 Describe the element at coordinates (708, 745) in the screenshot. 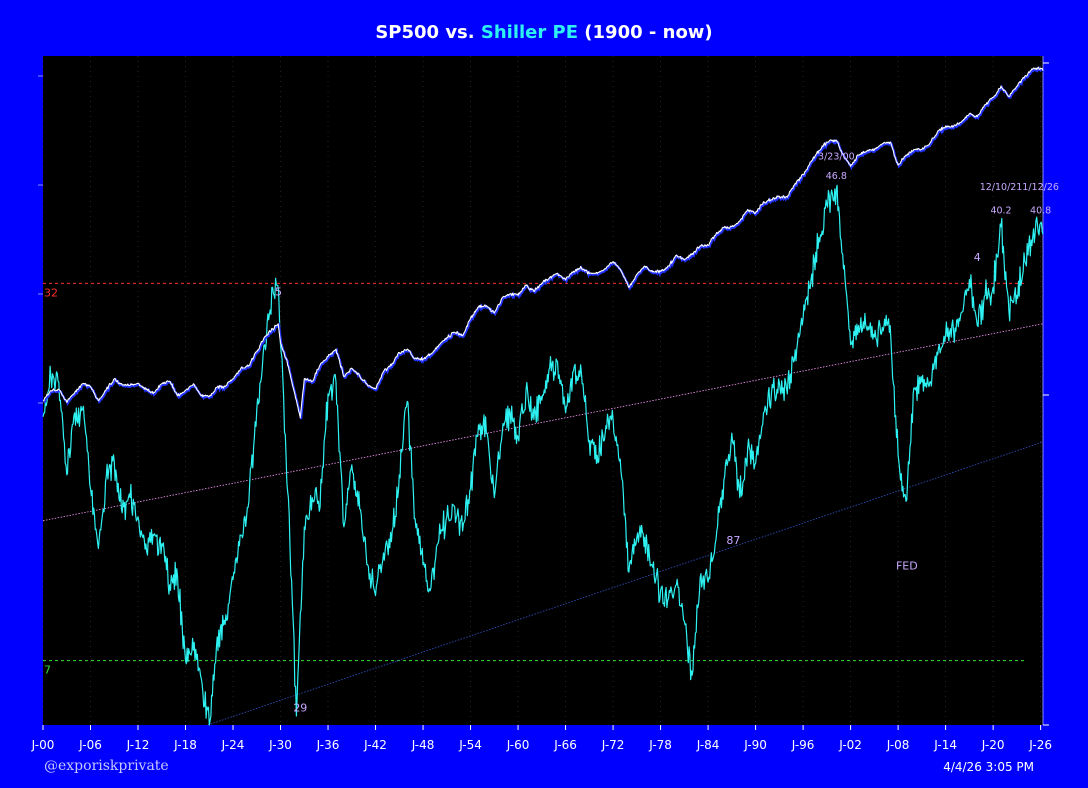

I see `x-tick-label: J-84` at that location.